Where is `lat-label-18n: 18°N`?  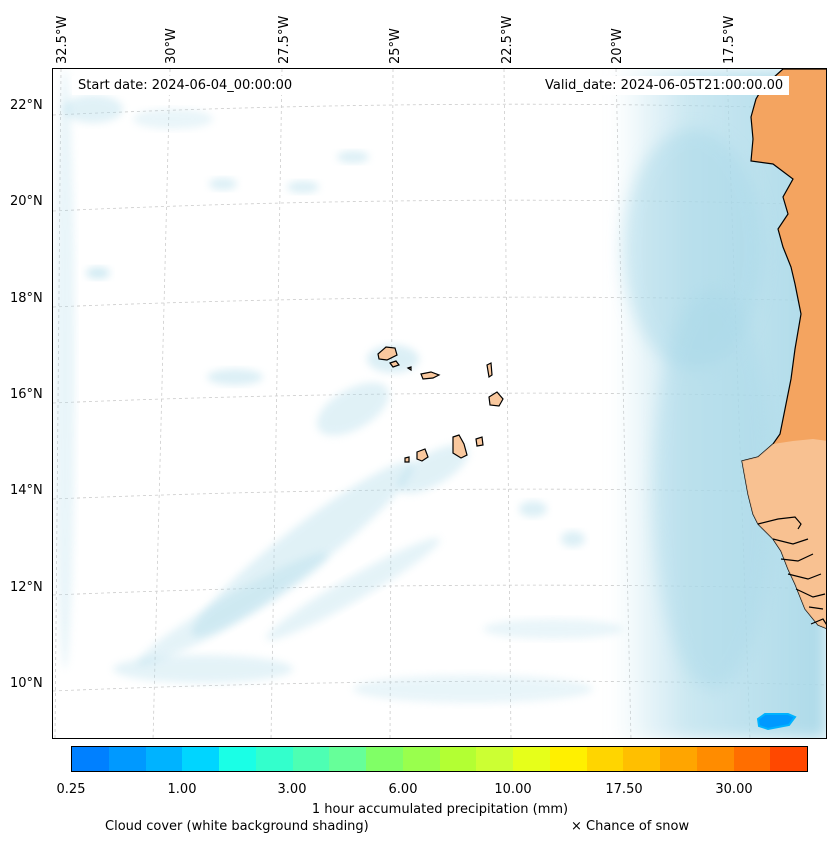 lat-label-18n: 18°N is located at coordinates (26, 298).